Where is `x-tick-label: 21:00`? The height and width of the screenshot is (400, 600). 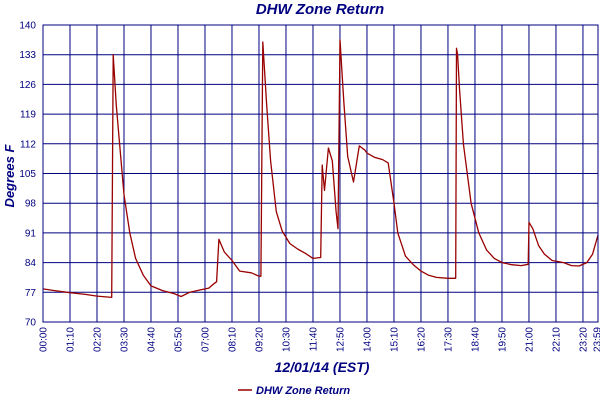 x-tick-label: 21:00 is located at coordinates (529, 339).